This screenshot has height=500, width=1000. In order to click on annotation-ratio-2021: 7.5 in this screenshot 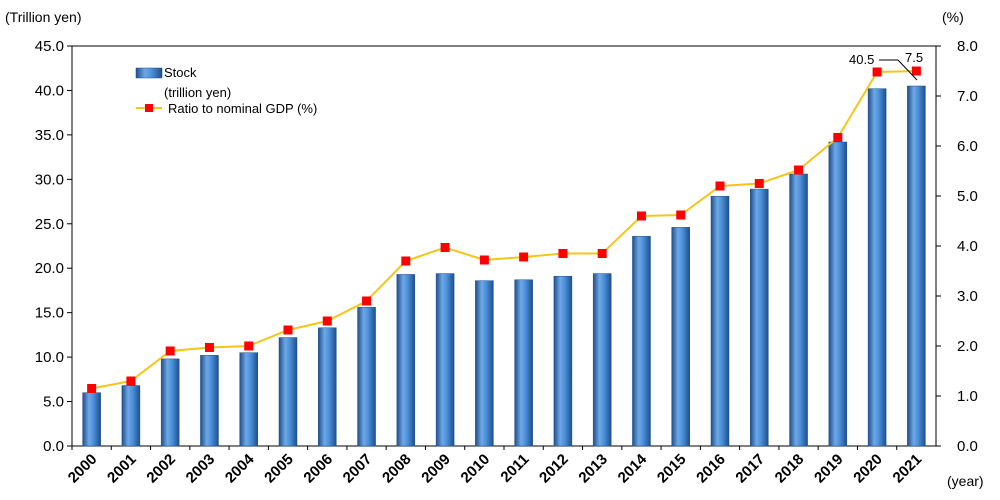, I will do `click(914, 57)`.